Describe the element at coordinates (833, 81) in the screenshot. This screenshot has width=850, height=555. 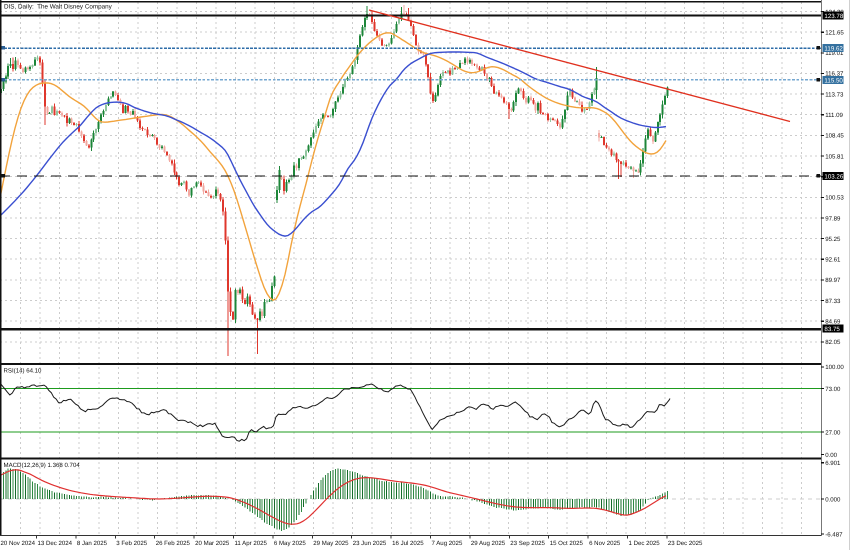
I see `svg-text: 115.50` at that location.